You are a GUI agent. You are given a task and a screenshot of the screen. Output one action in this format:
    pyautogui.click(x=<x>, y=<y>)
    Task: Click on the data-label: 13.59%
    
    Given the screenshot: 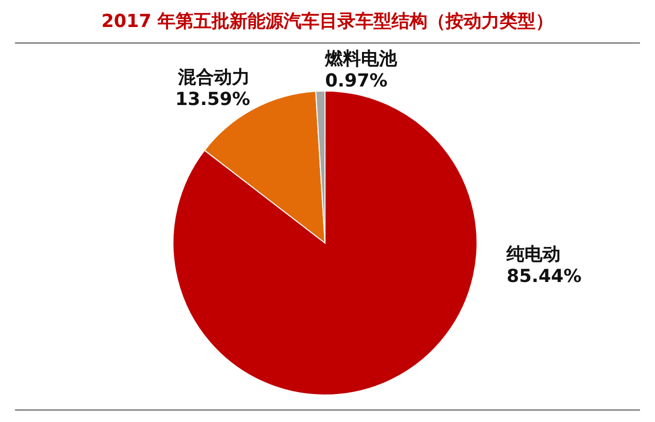 What is the action you would take?
    pyautogui.click(x=212, y=99)
    